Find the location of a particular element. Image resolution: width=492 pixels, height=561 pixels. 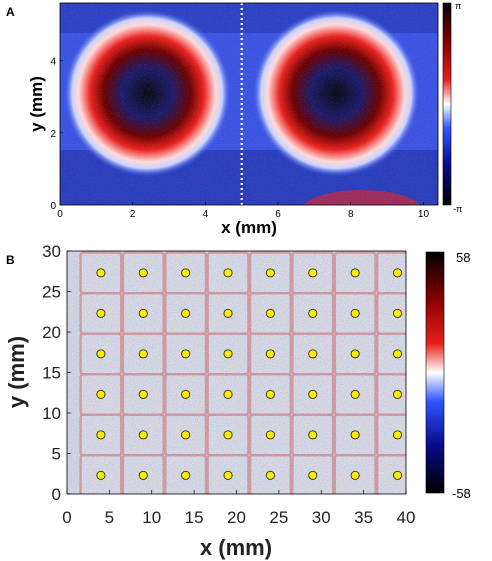

panel-b-y-tick-label: 10 is located at coordinates (51, 413).